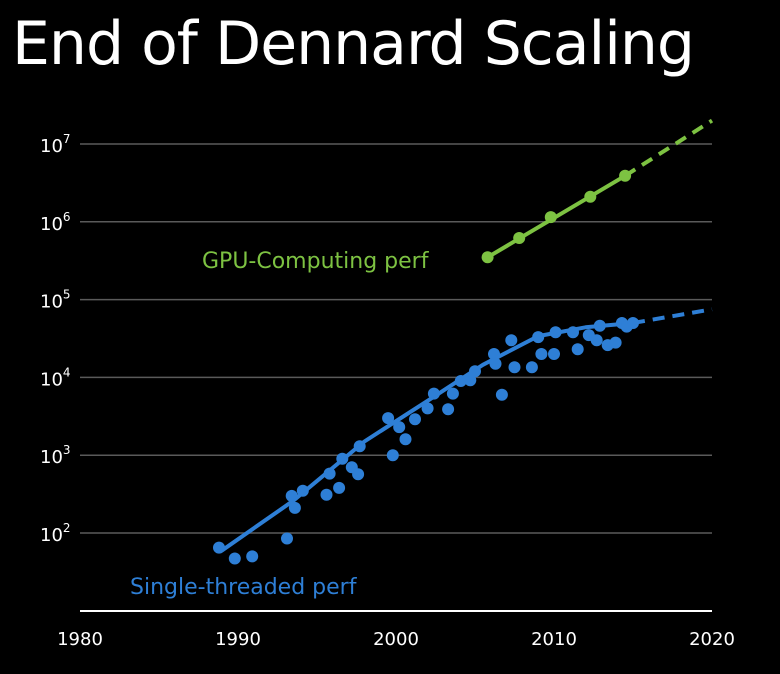  What do you see at coordinates (55, 144) in the screenshot?
I see `y-tick-label: 10⁷` at bounding box center [55, 144].